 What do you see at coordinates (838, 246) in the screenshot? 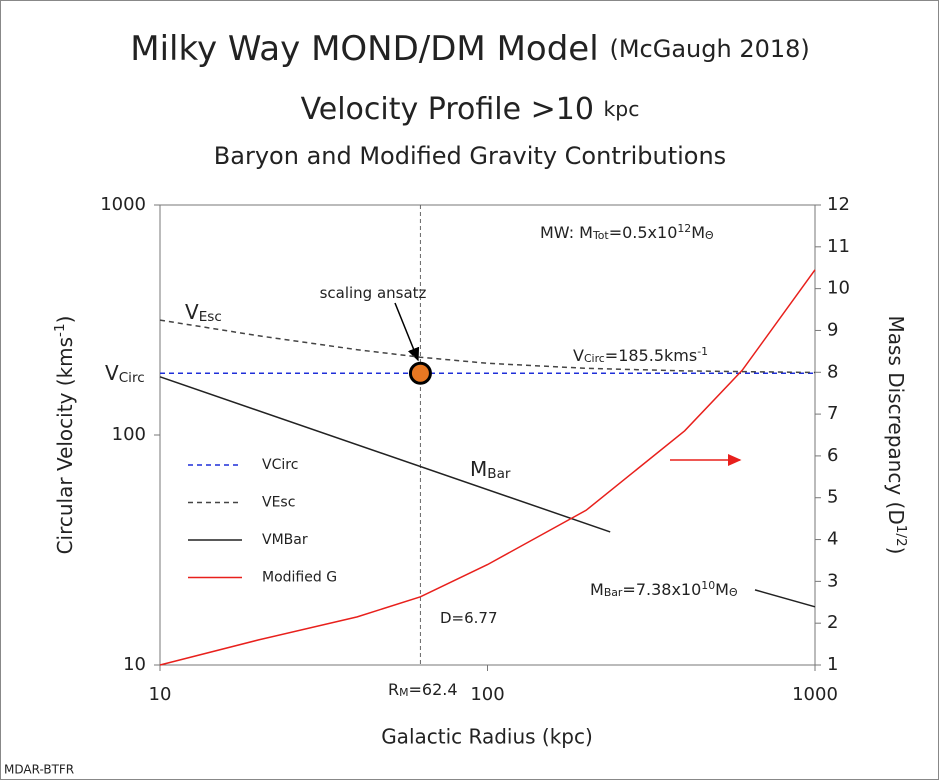
I see `y2-tick-label: 11` at bounding box center [838, 246].